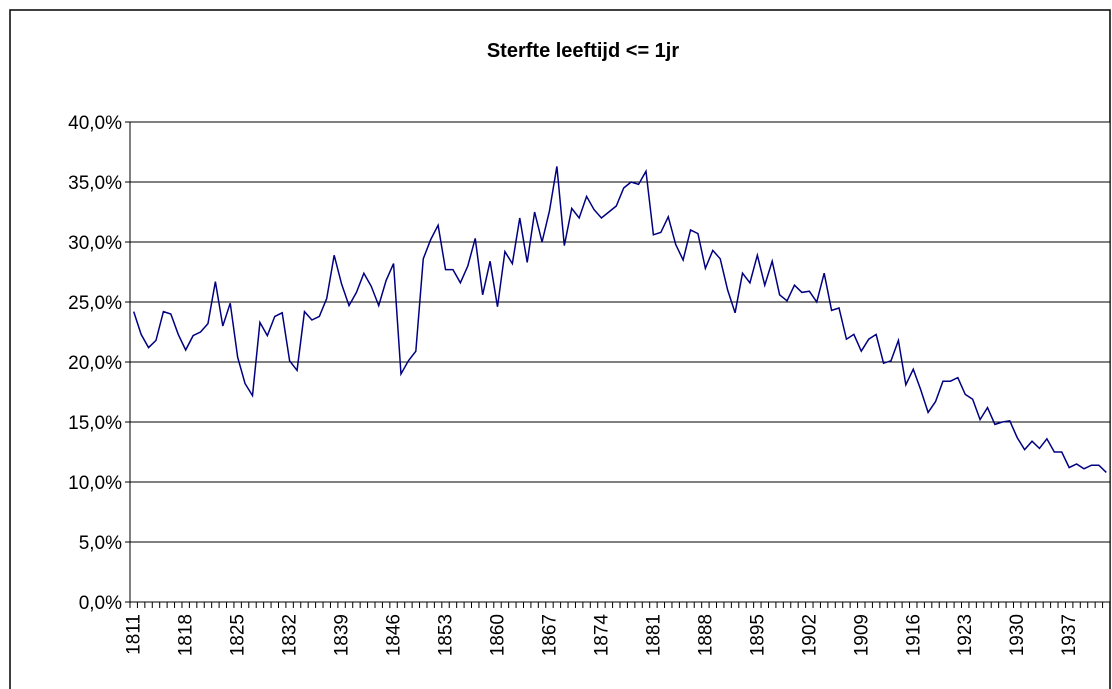 The image size is (1112, 689). Describe the element at coordinates (95, 363) in the screenshot. I see `y-tick-label: 20,0%` at that location.